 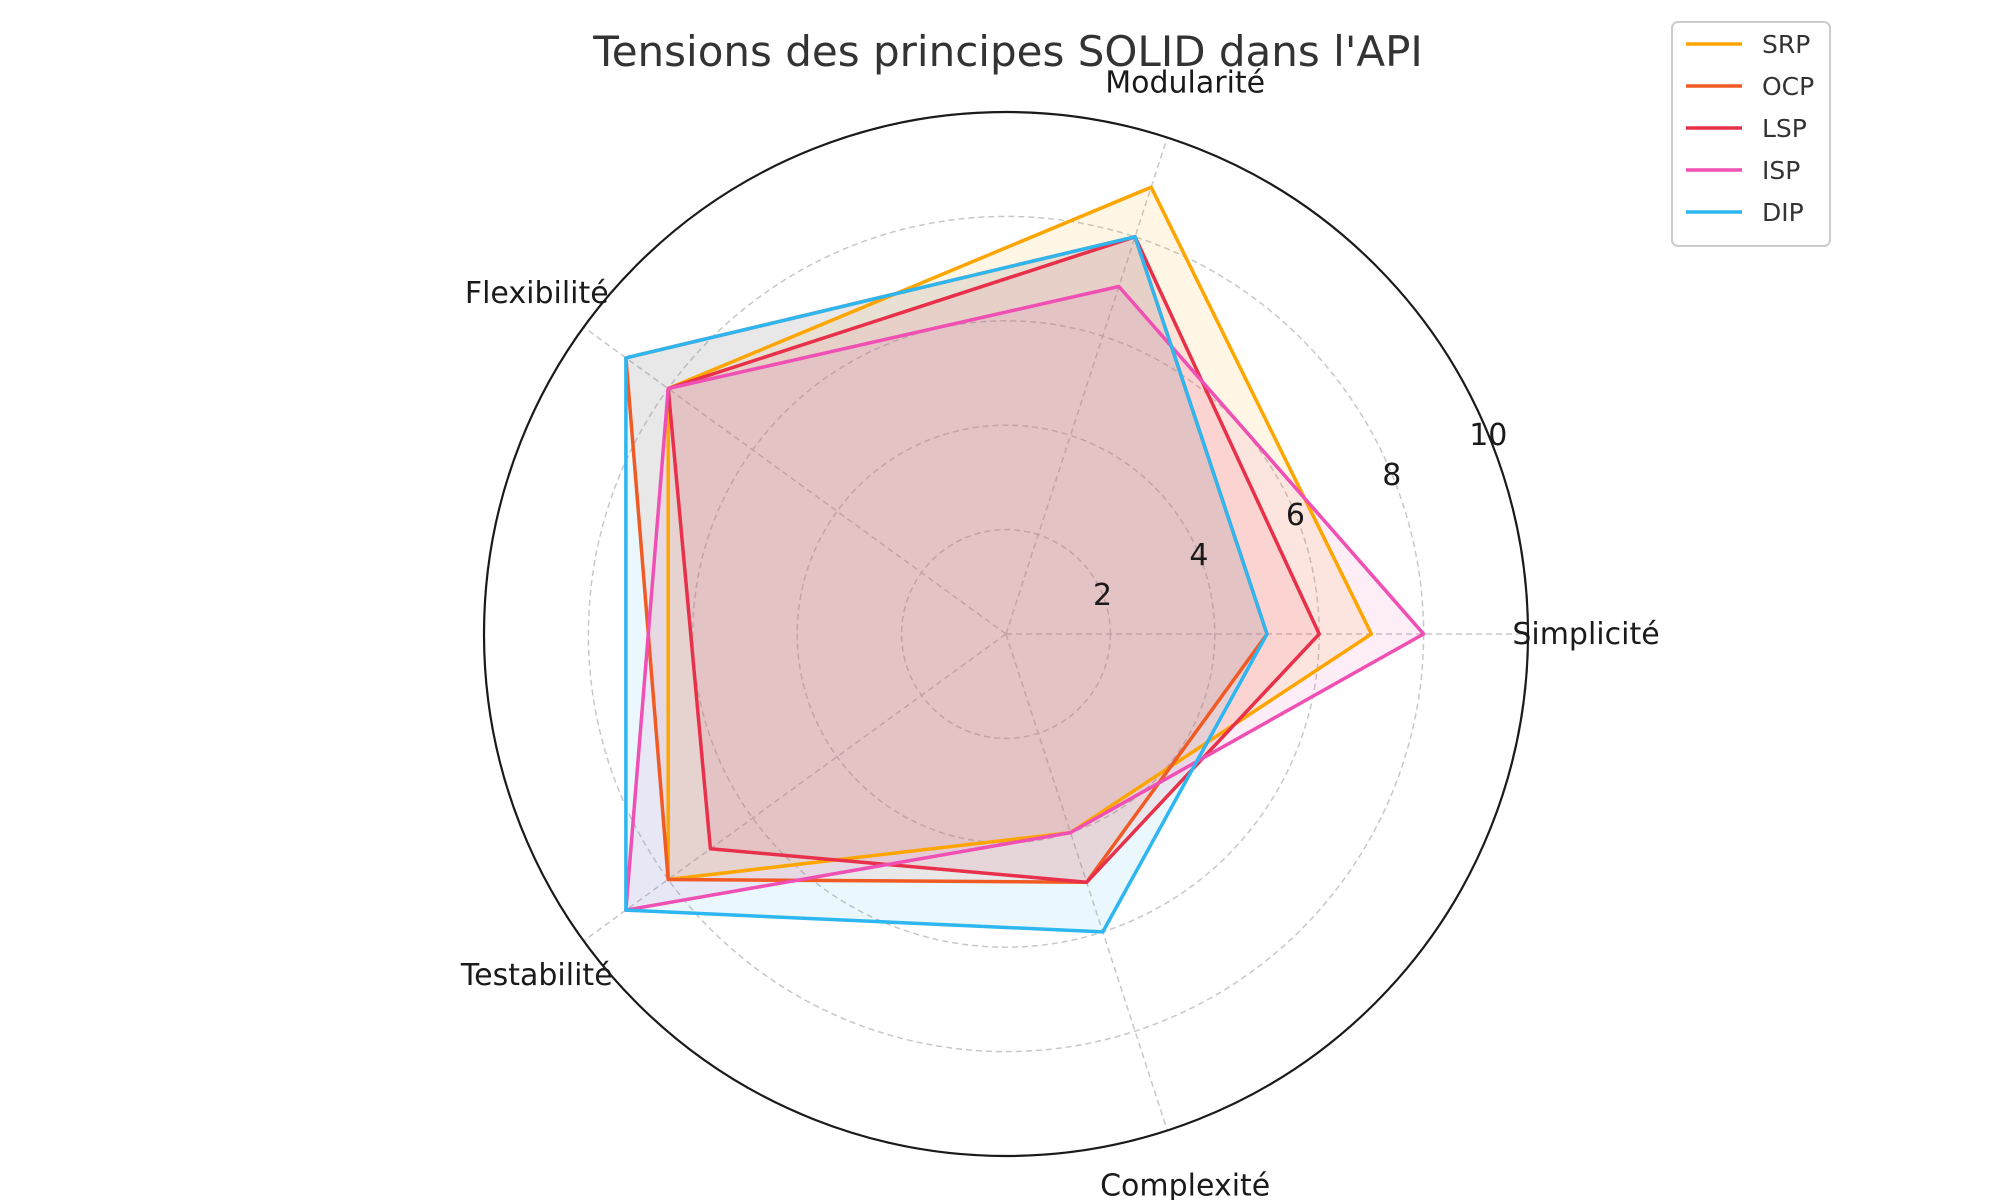 I want to click on radial-tick-label: 10, so click(x=1488, y=435).